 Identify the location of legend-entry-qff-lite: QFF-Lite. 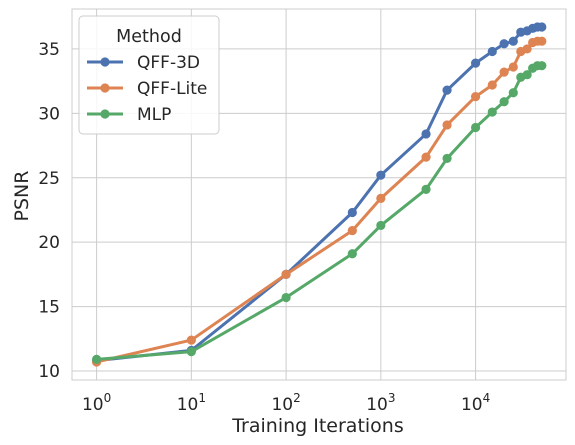
(147, 89).